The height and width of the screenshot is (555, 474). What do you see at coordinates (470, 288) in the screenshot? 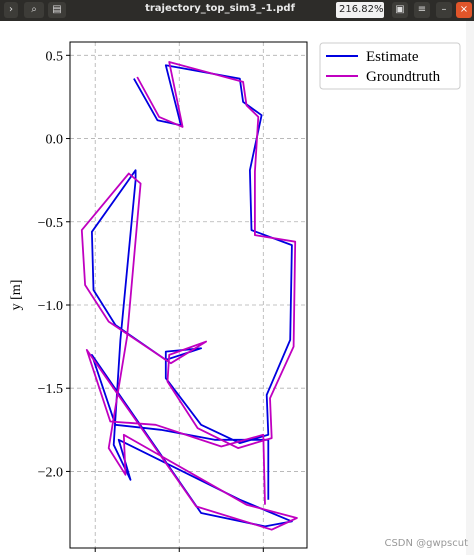
I see `scrollbar` at bounding box center [470, 288].